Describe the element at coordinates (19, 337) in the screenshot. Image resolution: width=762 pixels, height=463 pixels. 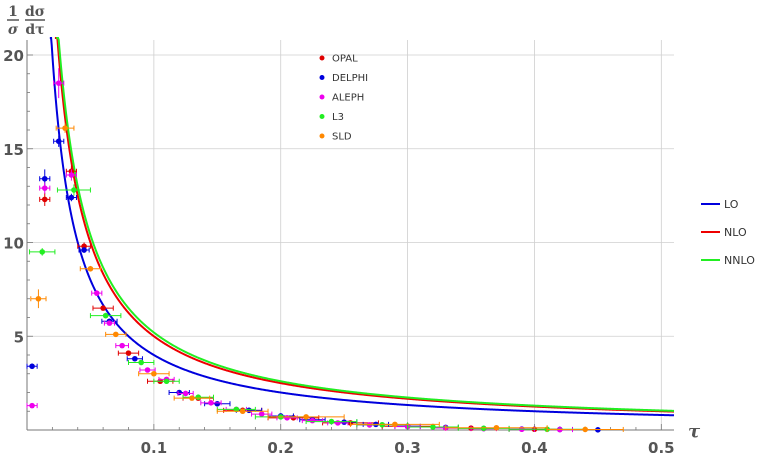
I see `y-tick-label: 5` at that location.